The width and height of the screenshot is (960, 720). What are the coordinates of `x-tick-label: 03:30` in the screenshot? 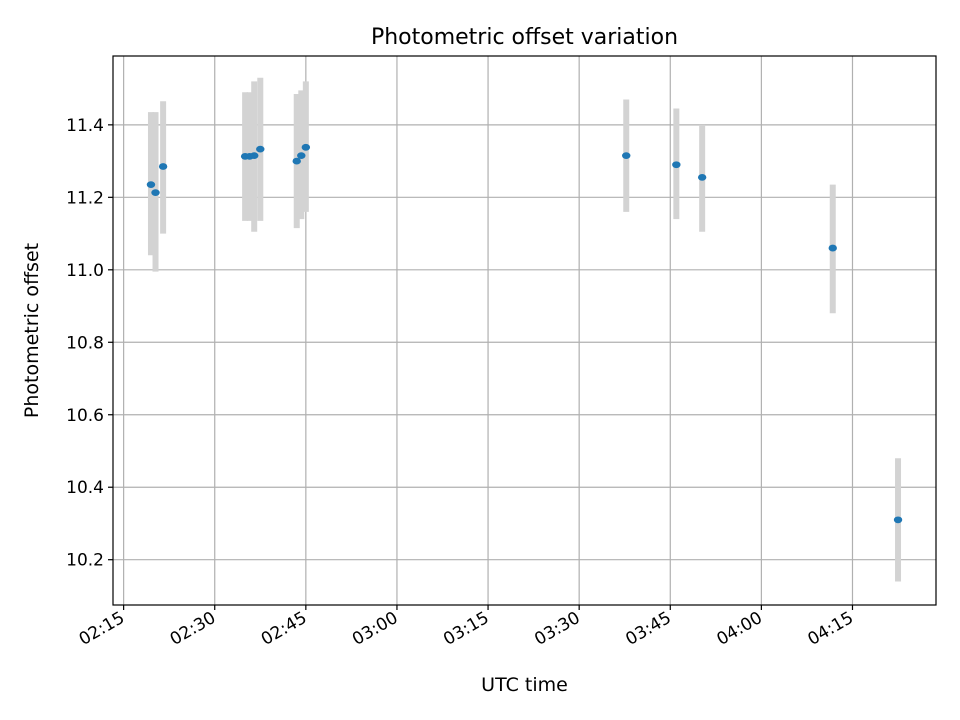 It's located at (557, 629).